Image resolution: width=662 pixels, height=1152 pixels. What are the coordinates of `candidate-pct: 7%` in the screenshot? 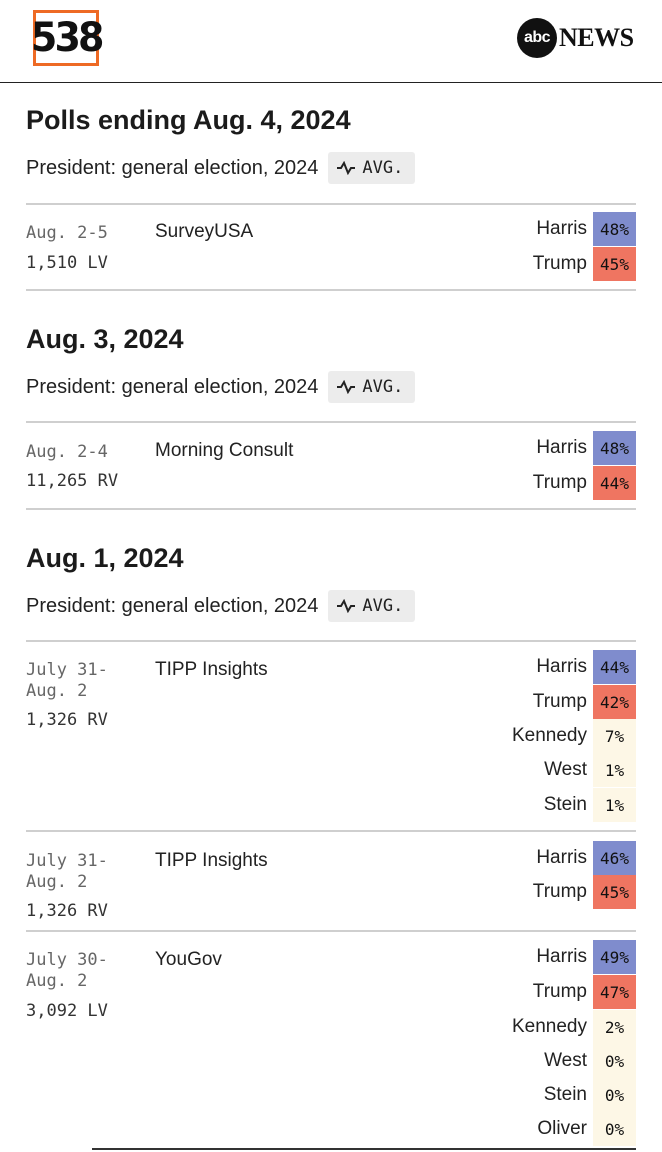 It's located at (614, 736).